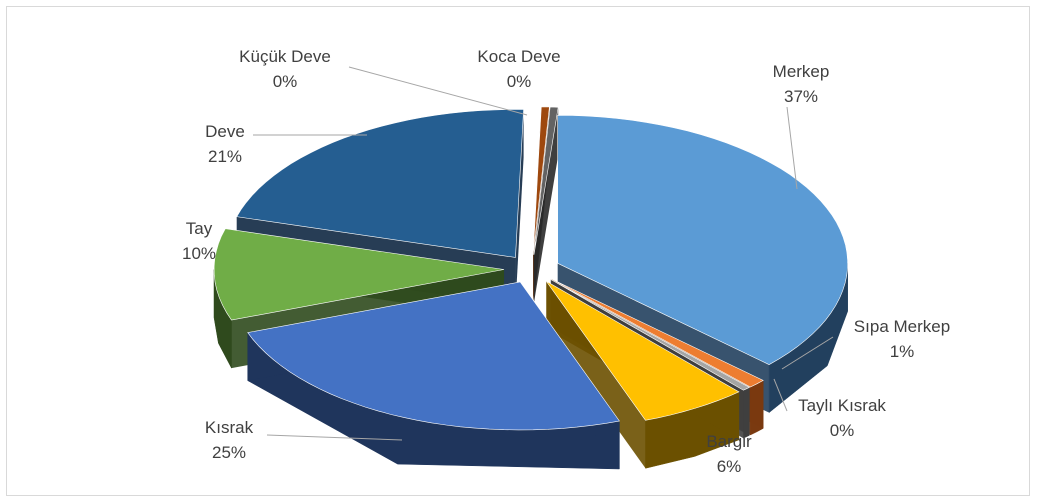 The image size is (1038, 504). Describe the element at coordinates (225, 156) in the screenshot. I see `slice-value-deve: 21%` at that location.